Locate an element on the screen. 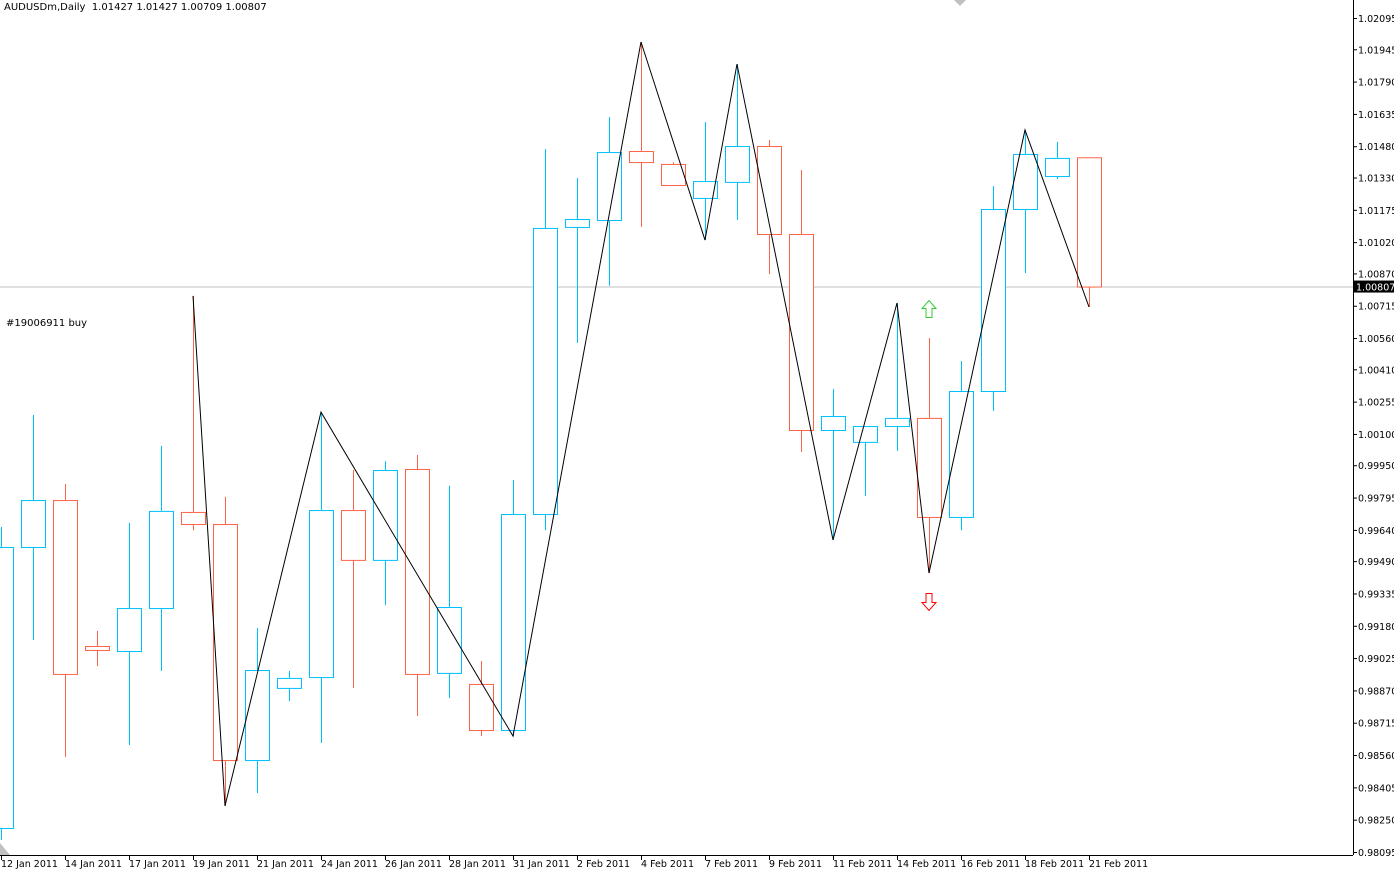 The image size is (1394, 874). time-tick-label: 26 Jan 2011 is located at coordinates (413, 864).